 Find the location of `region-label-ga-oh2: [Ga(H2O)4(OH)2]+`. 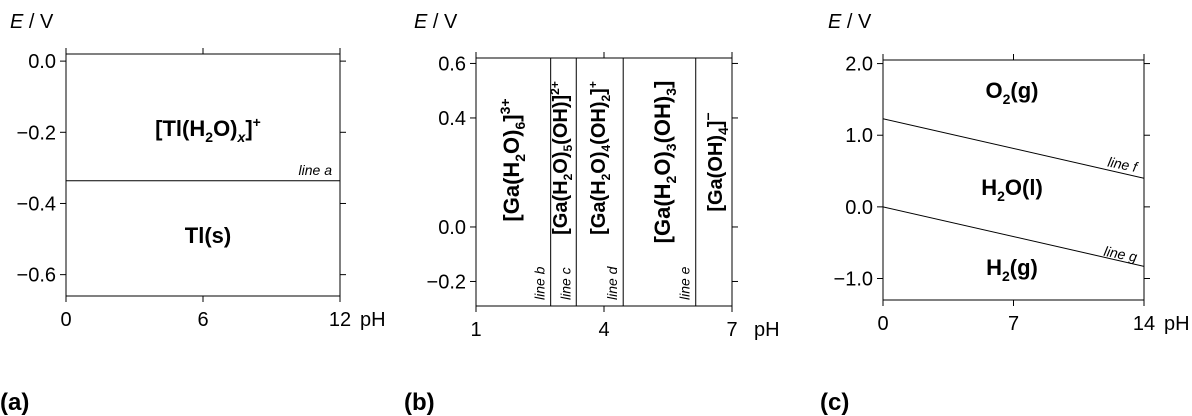

region-label-ga-oh2: [Ga(H2O)4(OH)2]+ is located at coordinates (599, 158).